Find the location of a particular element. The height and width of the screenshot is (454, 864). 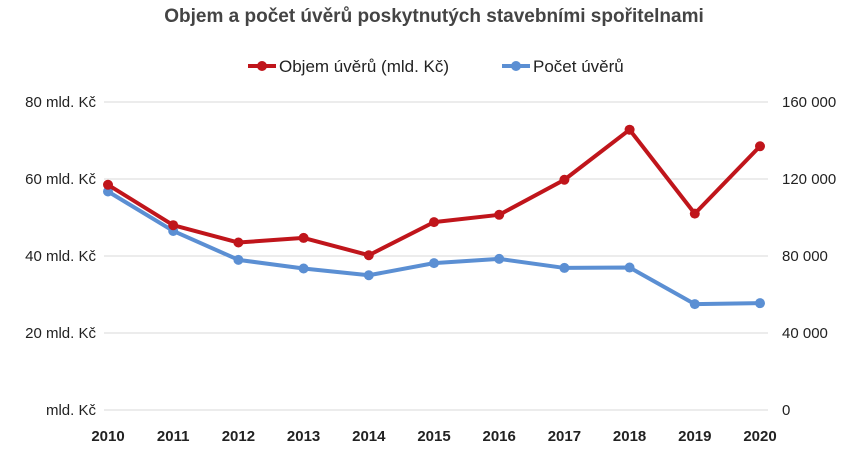

legend-marker-pocet is located at coordinates (516, 66).